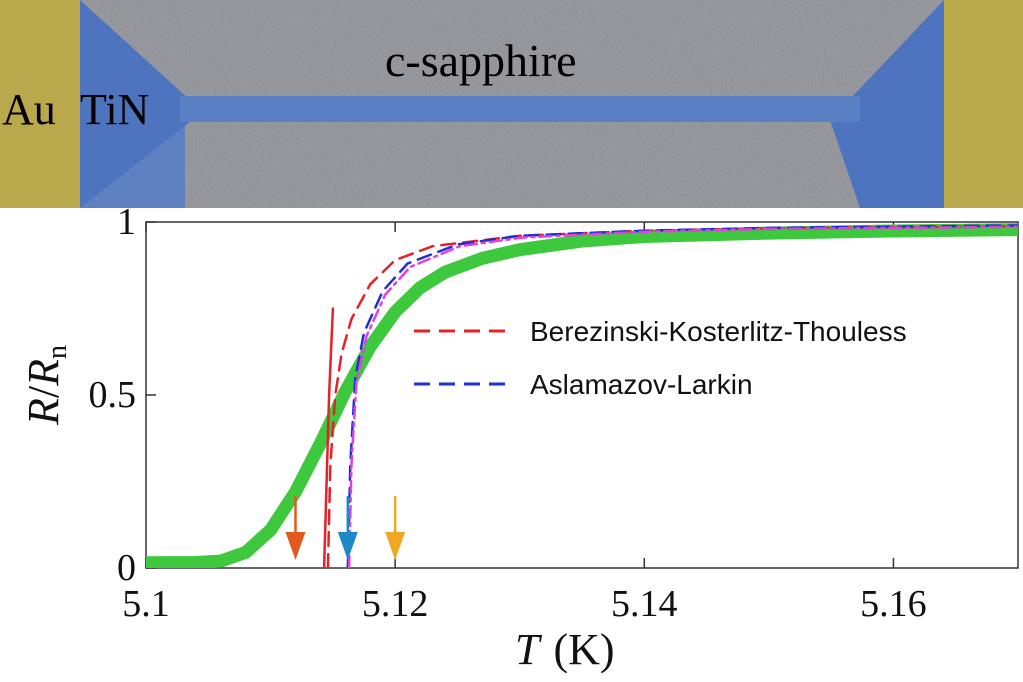 The height and width of the screenshot is (682, 1023). Describe the element at coordinates (113, 395) in the screenshot. I see `y-tick-label: 0.5` at that location.